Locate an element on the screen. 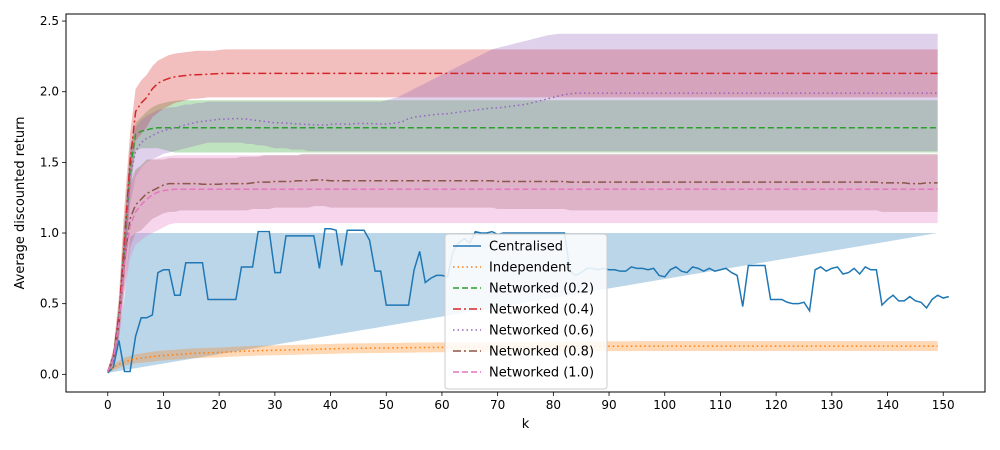  x-tick-label: 150 is located at coordinates (943, 405).